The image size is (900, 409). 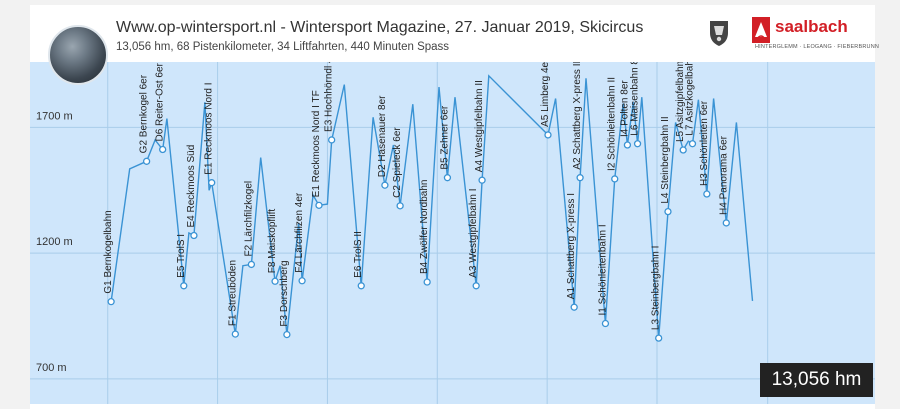 I want to click on lift-label: I4 Polten 8er, so click(x=624, y=108).